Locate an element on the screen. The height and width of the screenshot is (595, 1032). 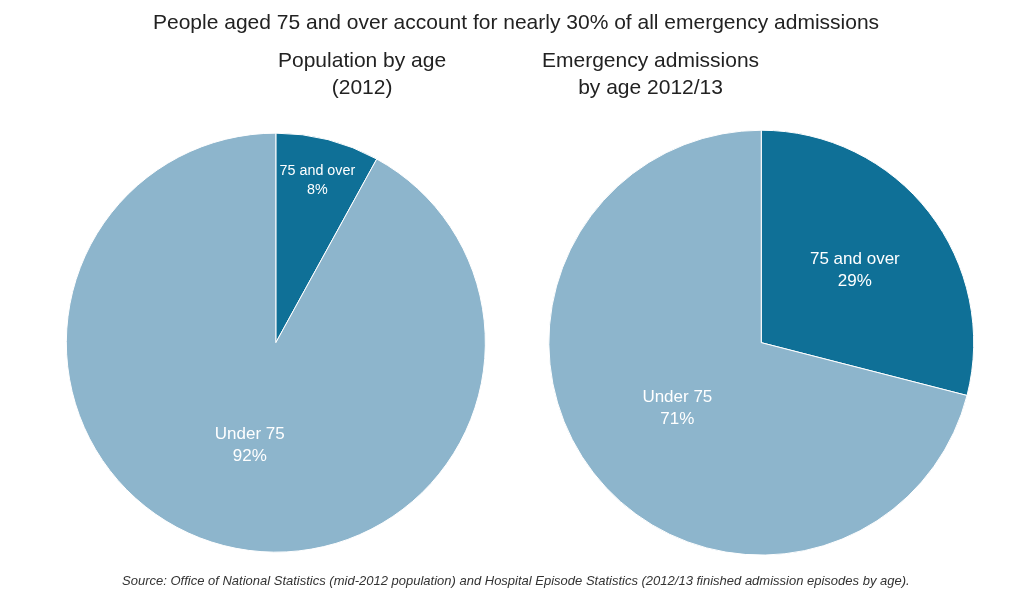
chart-subtitle: Emergency admissions by age 2012/13 is located at coordinates (651, 73).